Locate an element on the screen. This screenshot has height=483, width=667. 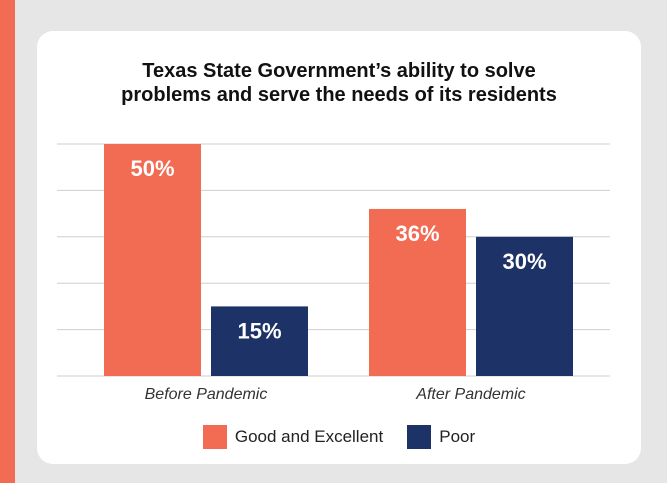
data-label: 50% is located at coordinates (152, 168).